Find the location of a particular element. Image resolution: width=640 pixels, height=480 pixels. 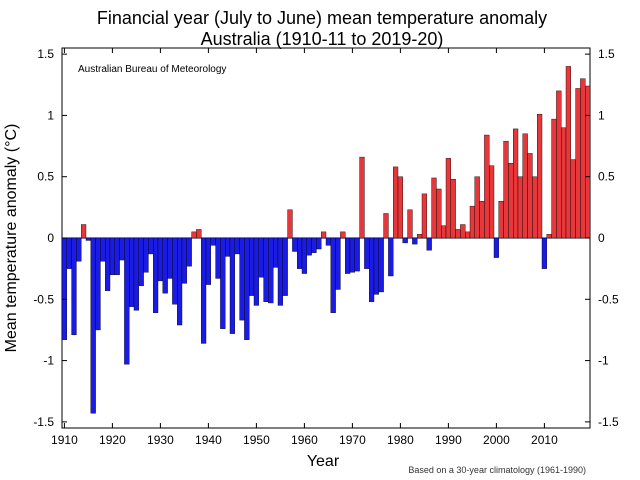

bar-1962 is located at coordinates (314, 245).